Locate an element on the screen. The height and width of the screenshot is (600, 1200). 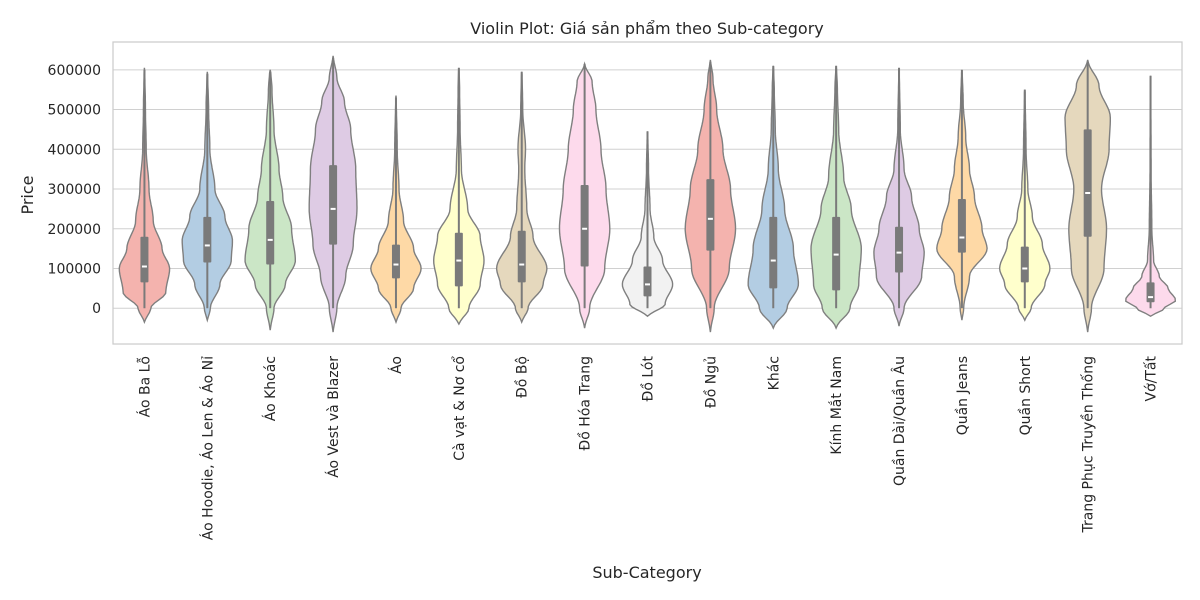
y-axis-label: Price is located at coordinates (27, 194).